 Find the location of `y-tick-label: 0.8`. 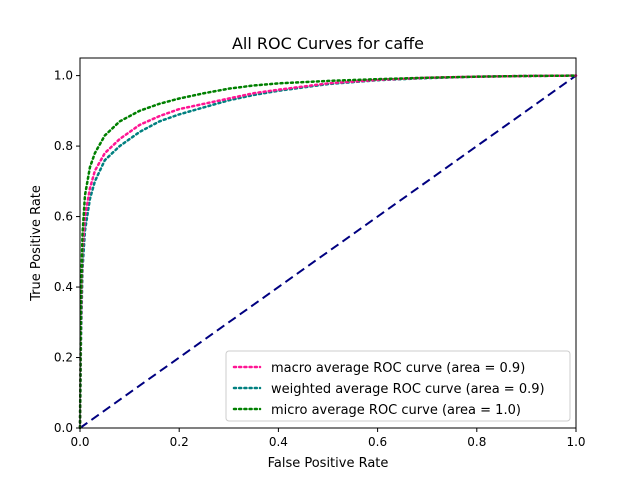

y-tick-label: 0.8 is located at coordinates (63, 146).